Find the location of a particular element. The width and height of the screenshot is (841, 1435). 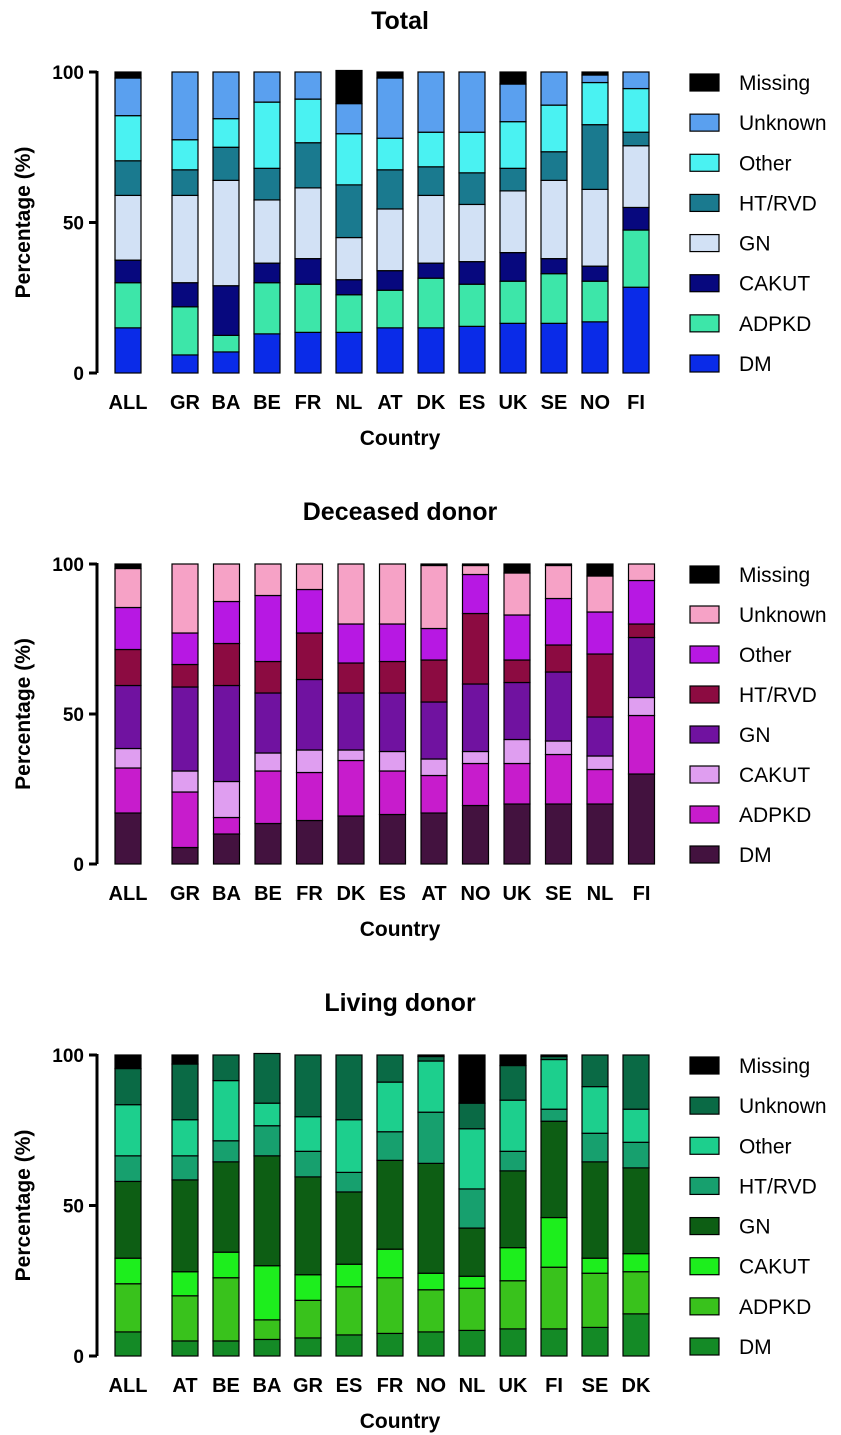

bar-segment-no-unknown is located at coordinates (475, 570).